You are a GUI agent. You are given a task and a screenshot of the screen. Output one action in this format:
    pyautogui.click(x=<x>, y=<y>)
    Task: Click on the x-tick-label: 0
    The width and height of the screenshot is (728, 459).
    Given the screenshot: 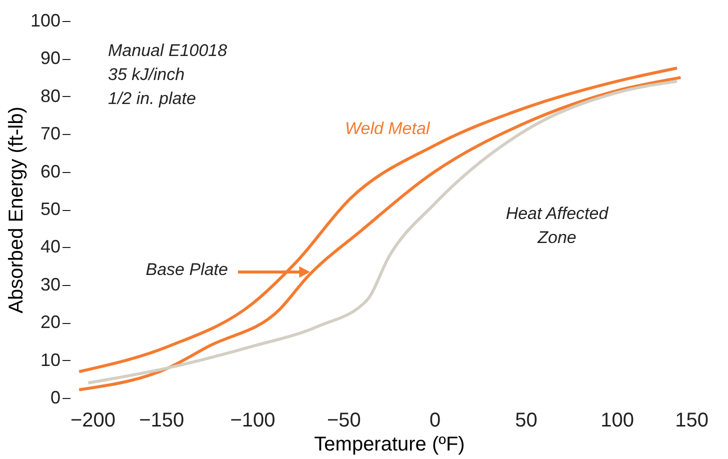 What is the action you would take?
    pyautogui.click(x=435, y=421)
    